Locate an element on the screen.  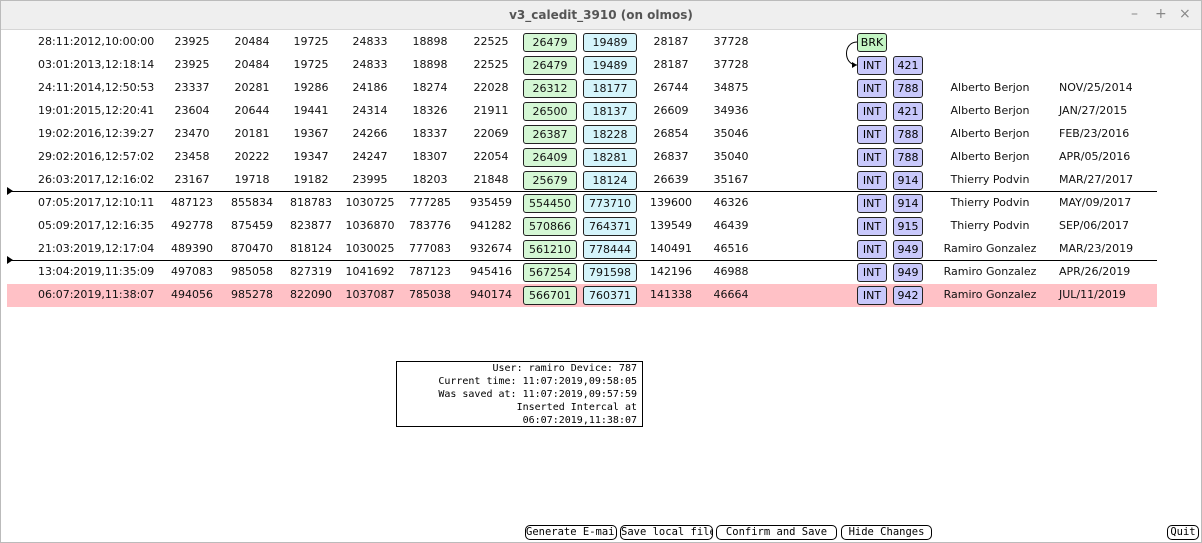
value-cell: 18281 is located at coordinates (610, 157).